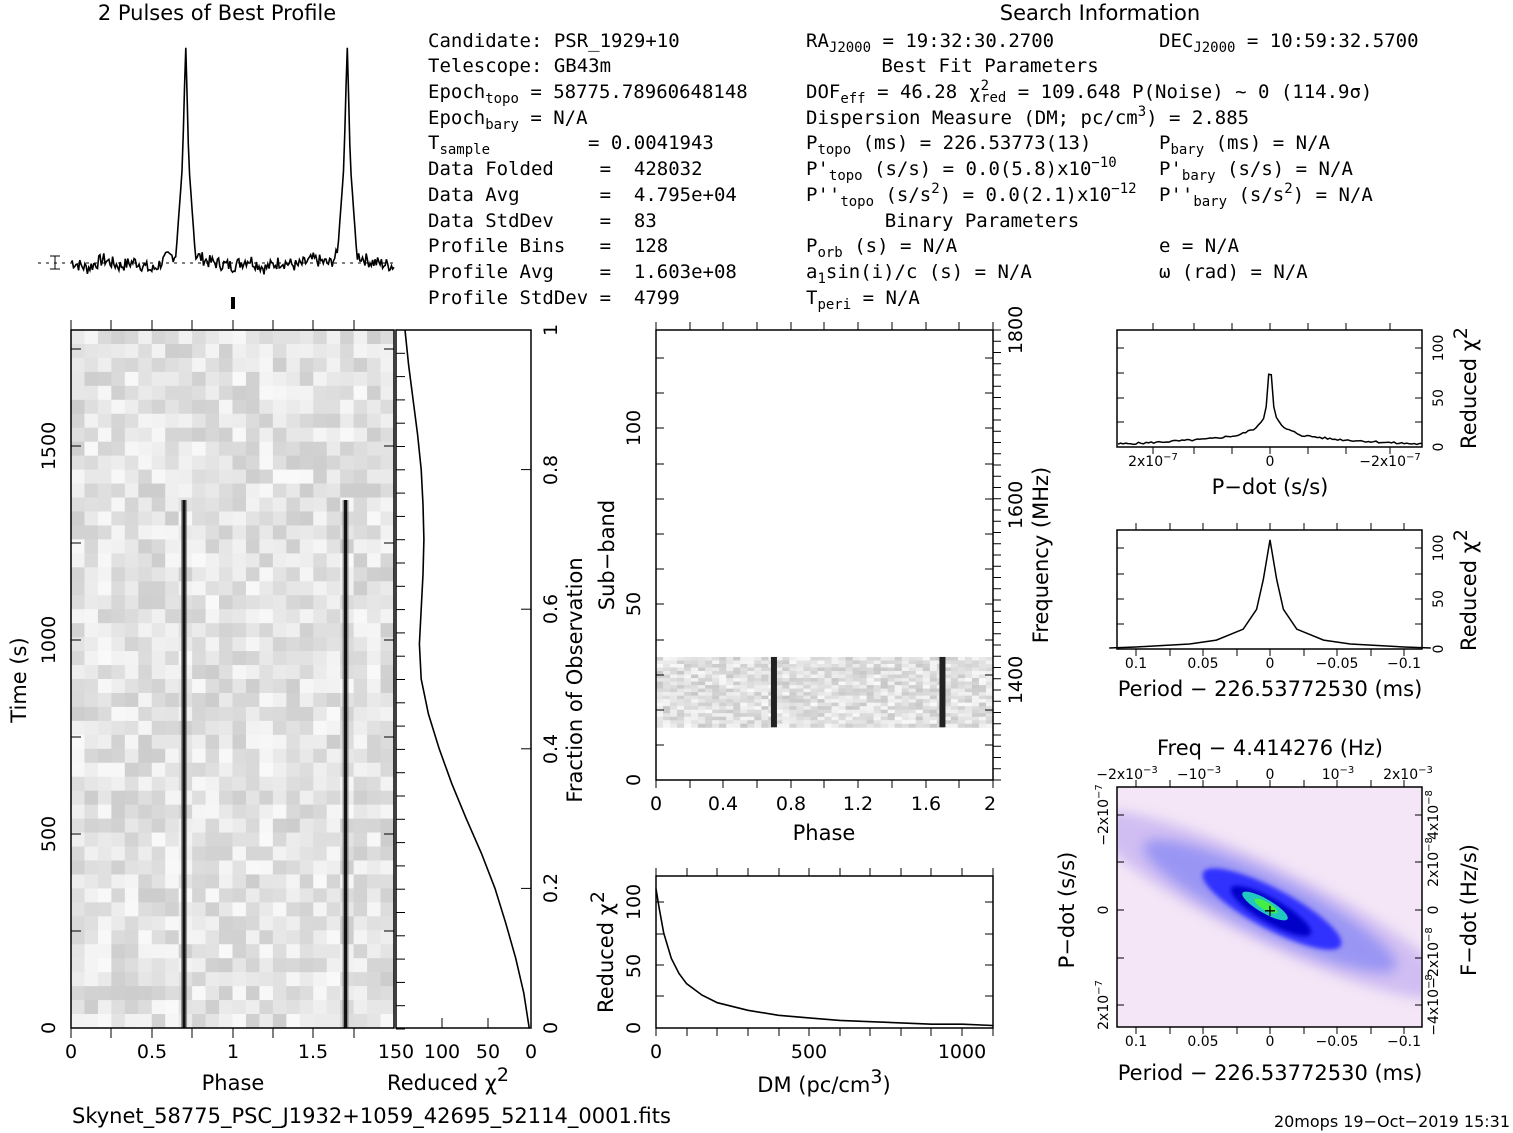 This screenshot has height=1133, width=1513. I want to click on info-telescope: Telescope: GB43m, so click(519, 66).